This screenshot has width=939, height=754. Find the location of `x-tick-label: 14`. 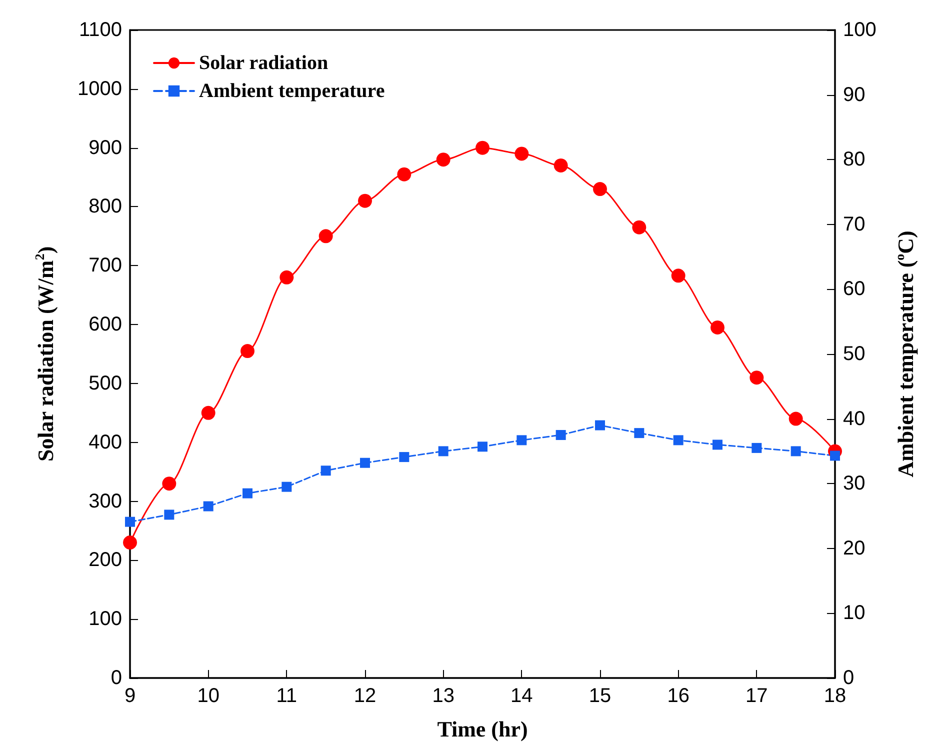

x-tick-label: 14 is located at coordinates (521, 696).